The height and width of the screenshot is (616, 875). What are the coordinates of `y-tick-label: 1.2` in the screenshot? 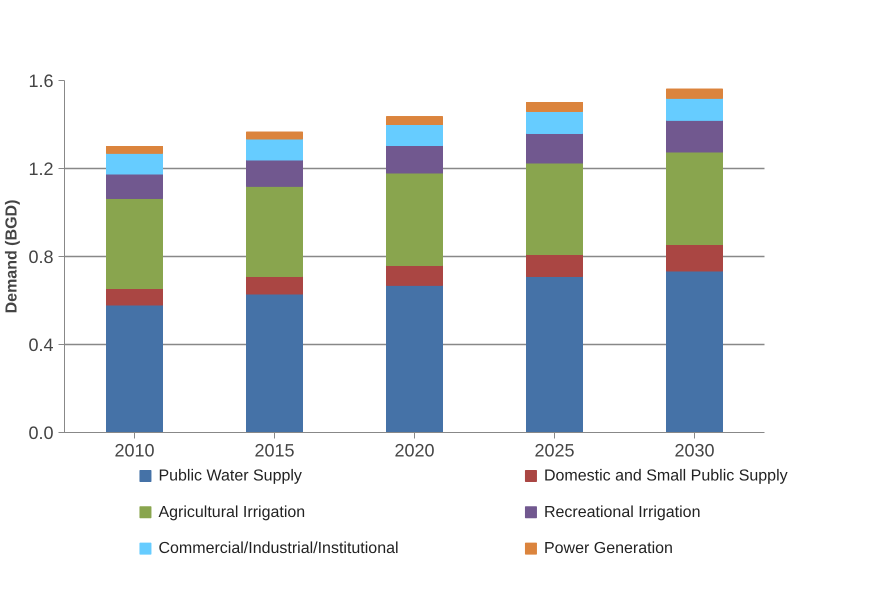 It's located at (41, 169).